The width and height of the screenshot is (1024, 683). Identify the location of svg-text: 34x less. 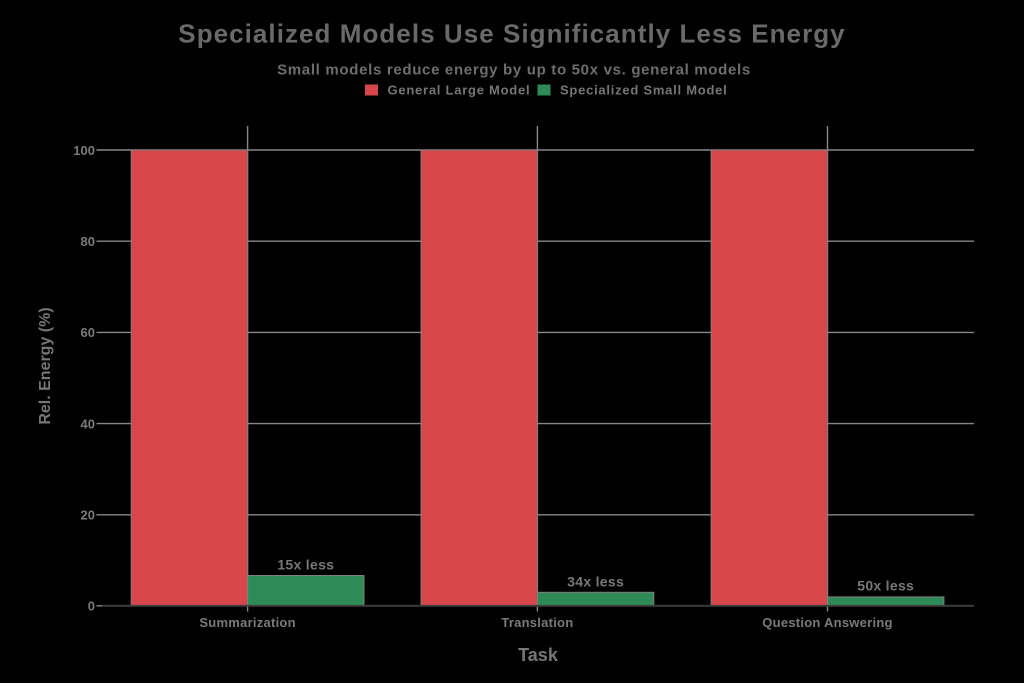
(595, 582).